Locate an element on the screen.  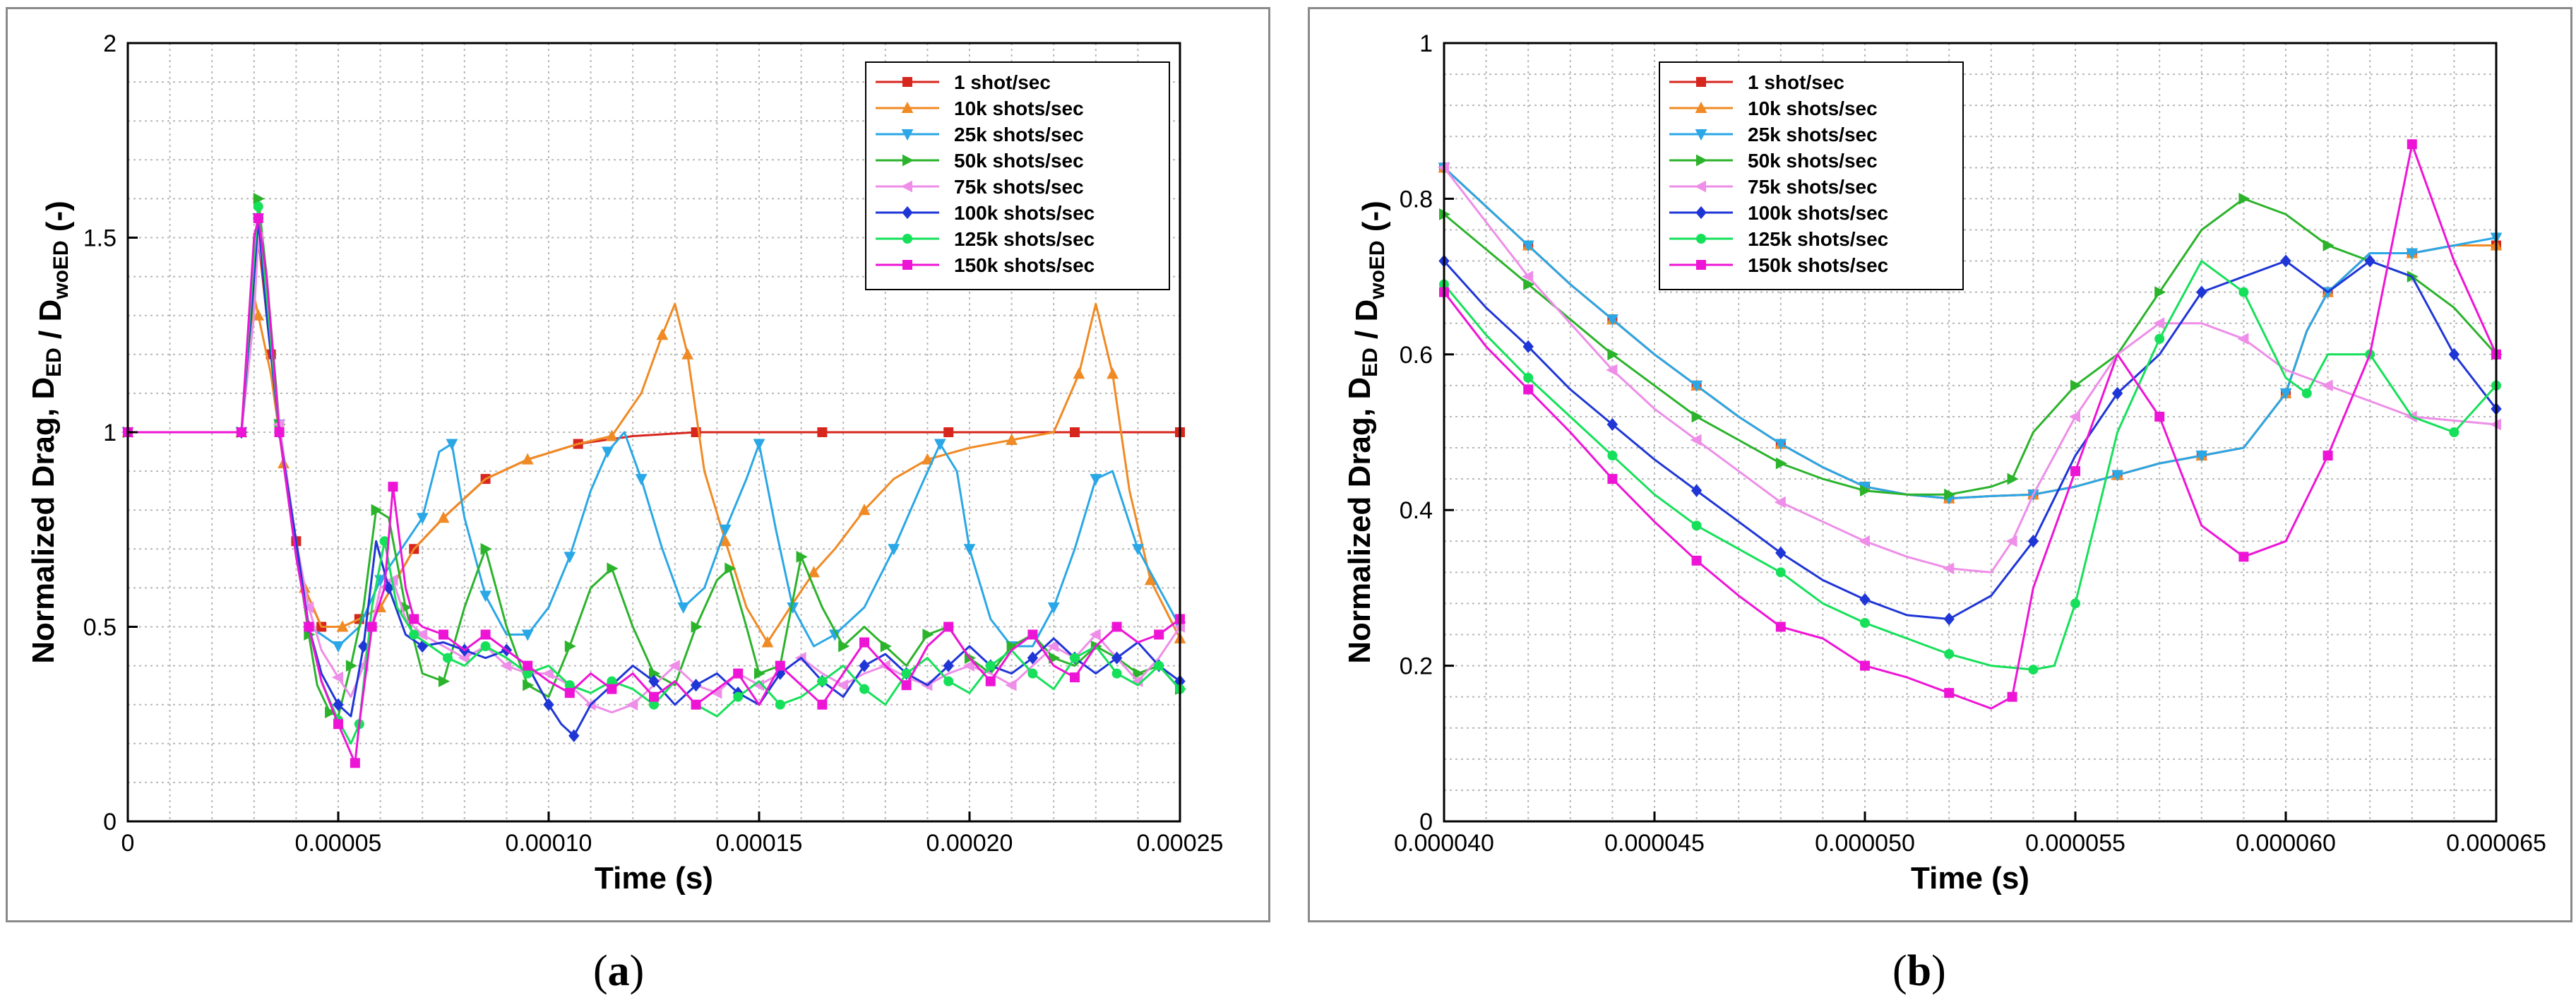
legend-label: 150k shots/sec is located at coordinates (1818, 265).